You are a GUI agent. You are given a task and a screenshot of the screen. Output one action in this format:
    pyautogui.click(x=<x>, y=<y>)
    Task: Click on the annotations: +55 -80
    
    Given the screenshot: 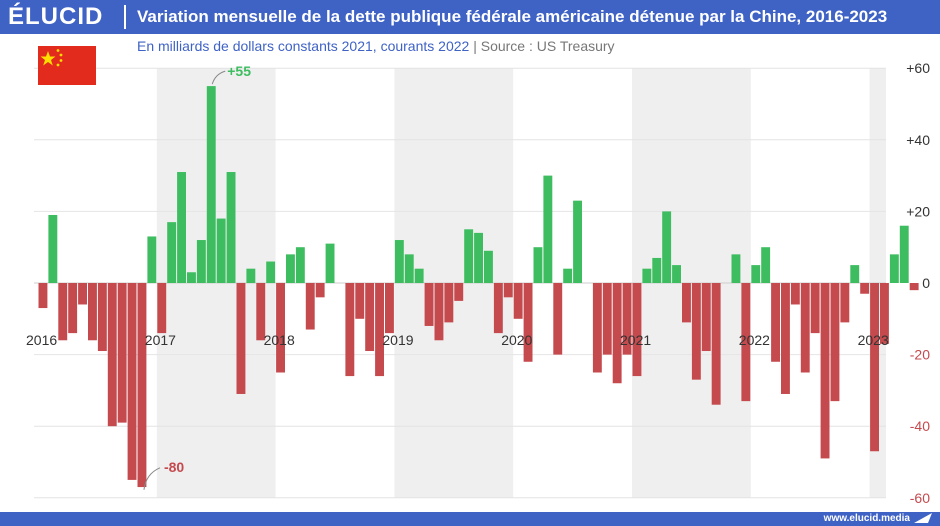 What is the action you would take?
    pyautogui.click(x=197, y=276)
    